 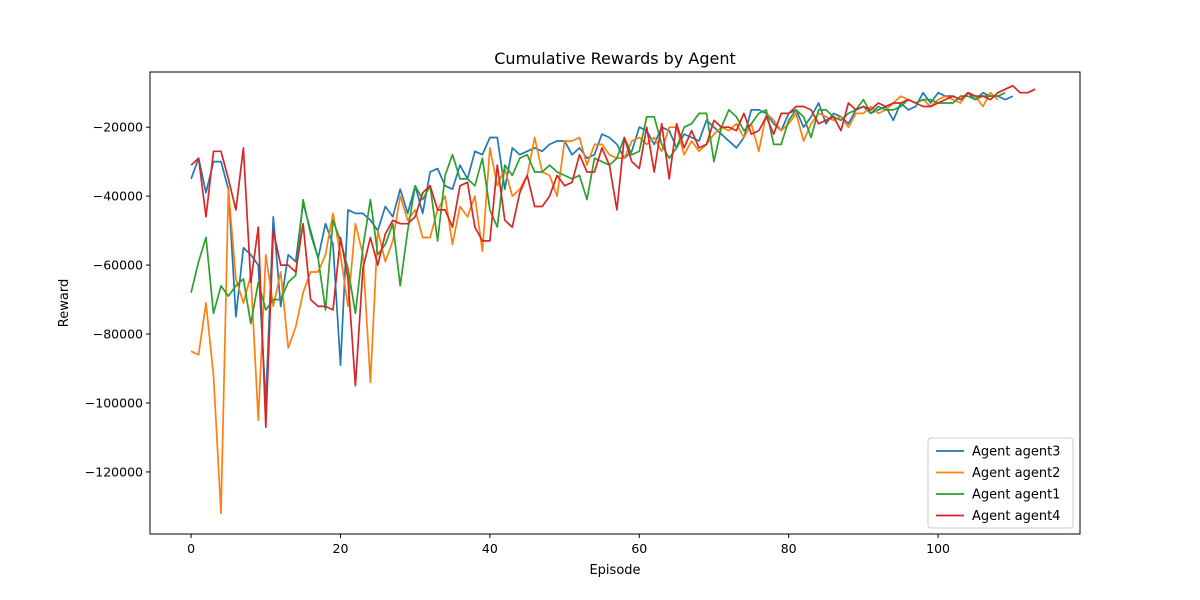 What do you see at coordinates (64, 303) in the screenshot?
I see `y-axis-label: Reward` at bounding box center [64, 303].